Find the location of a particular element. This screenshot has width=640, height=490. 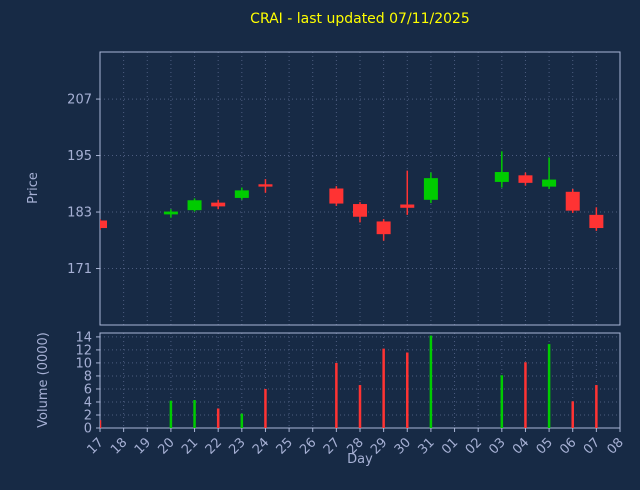

day-tick-label: 05 is located at coordinates (545, 446).